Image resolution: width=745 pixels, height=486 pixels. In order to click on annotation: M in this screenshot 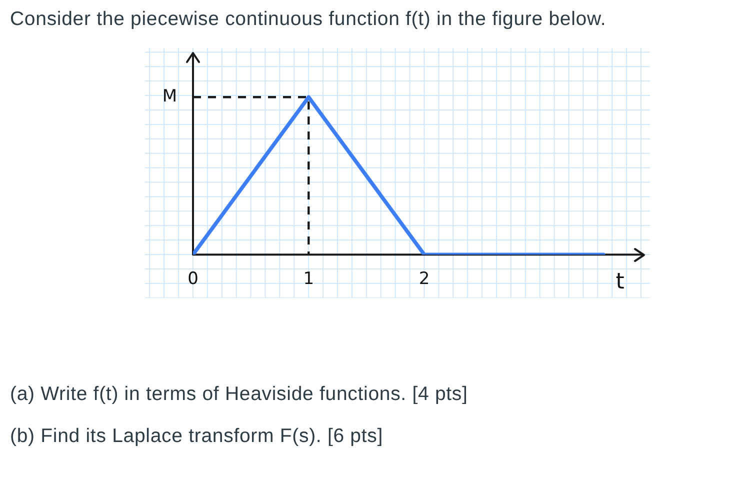, I will do `click(169, 96)`.